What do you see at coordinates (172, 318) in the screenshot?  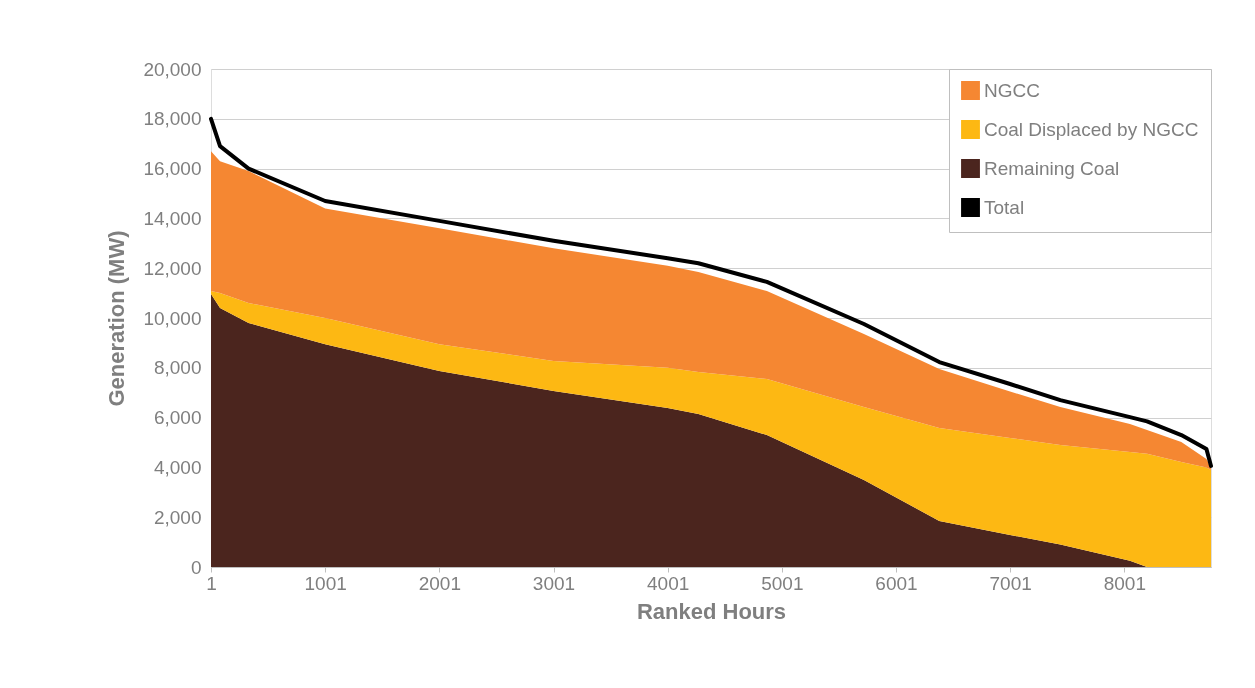 I see `y-tick-label: 10,000` at bounding box center [172, 318].